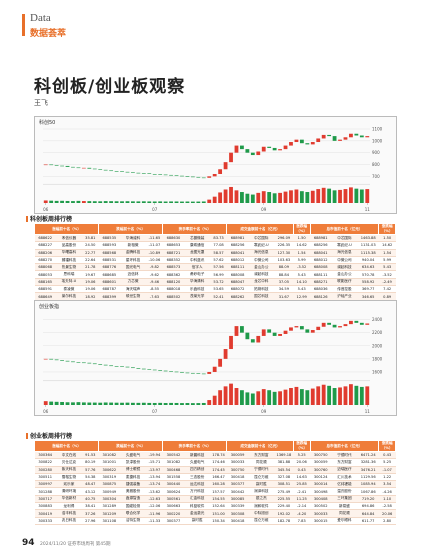  Describe the element at coordinates (261, 260) in the screenshot. I see `table-cell: 中微公司` at that location.